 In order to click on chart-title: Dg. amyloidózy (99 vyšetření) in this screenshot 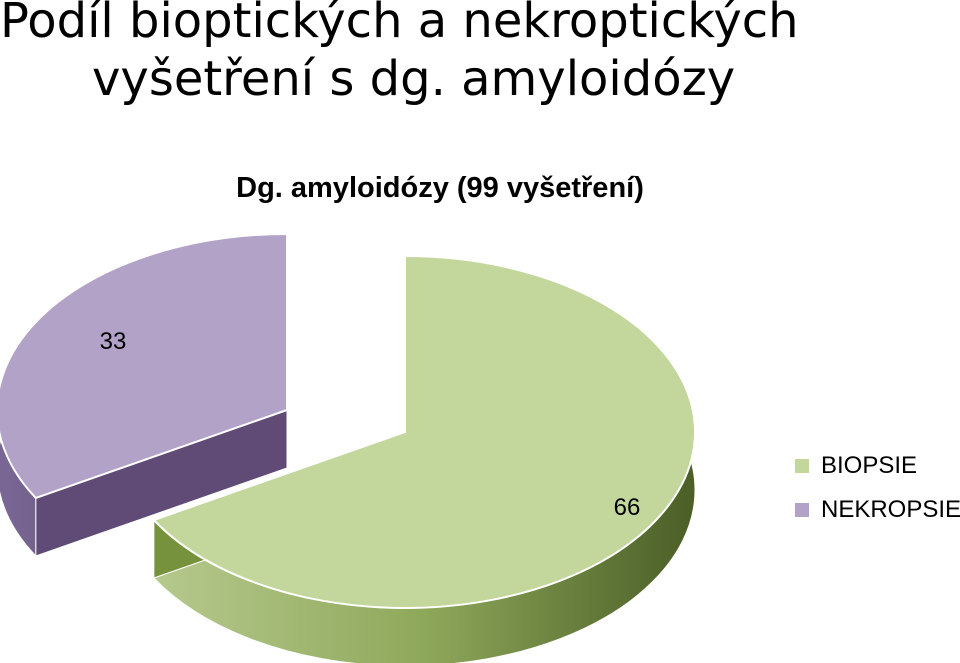, I will do `click(440, 188)`.